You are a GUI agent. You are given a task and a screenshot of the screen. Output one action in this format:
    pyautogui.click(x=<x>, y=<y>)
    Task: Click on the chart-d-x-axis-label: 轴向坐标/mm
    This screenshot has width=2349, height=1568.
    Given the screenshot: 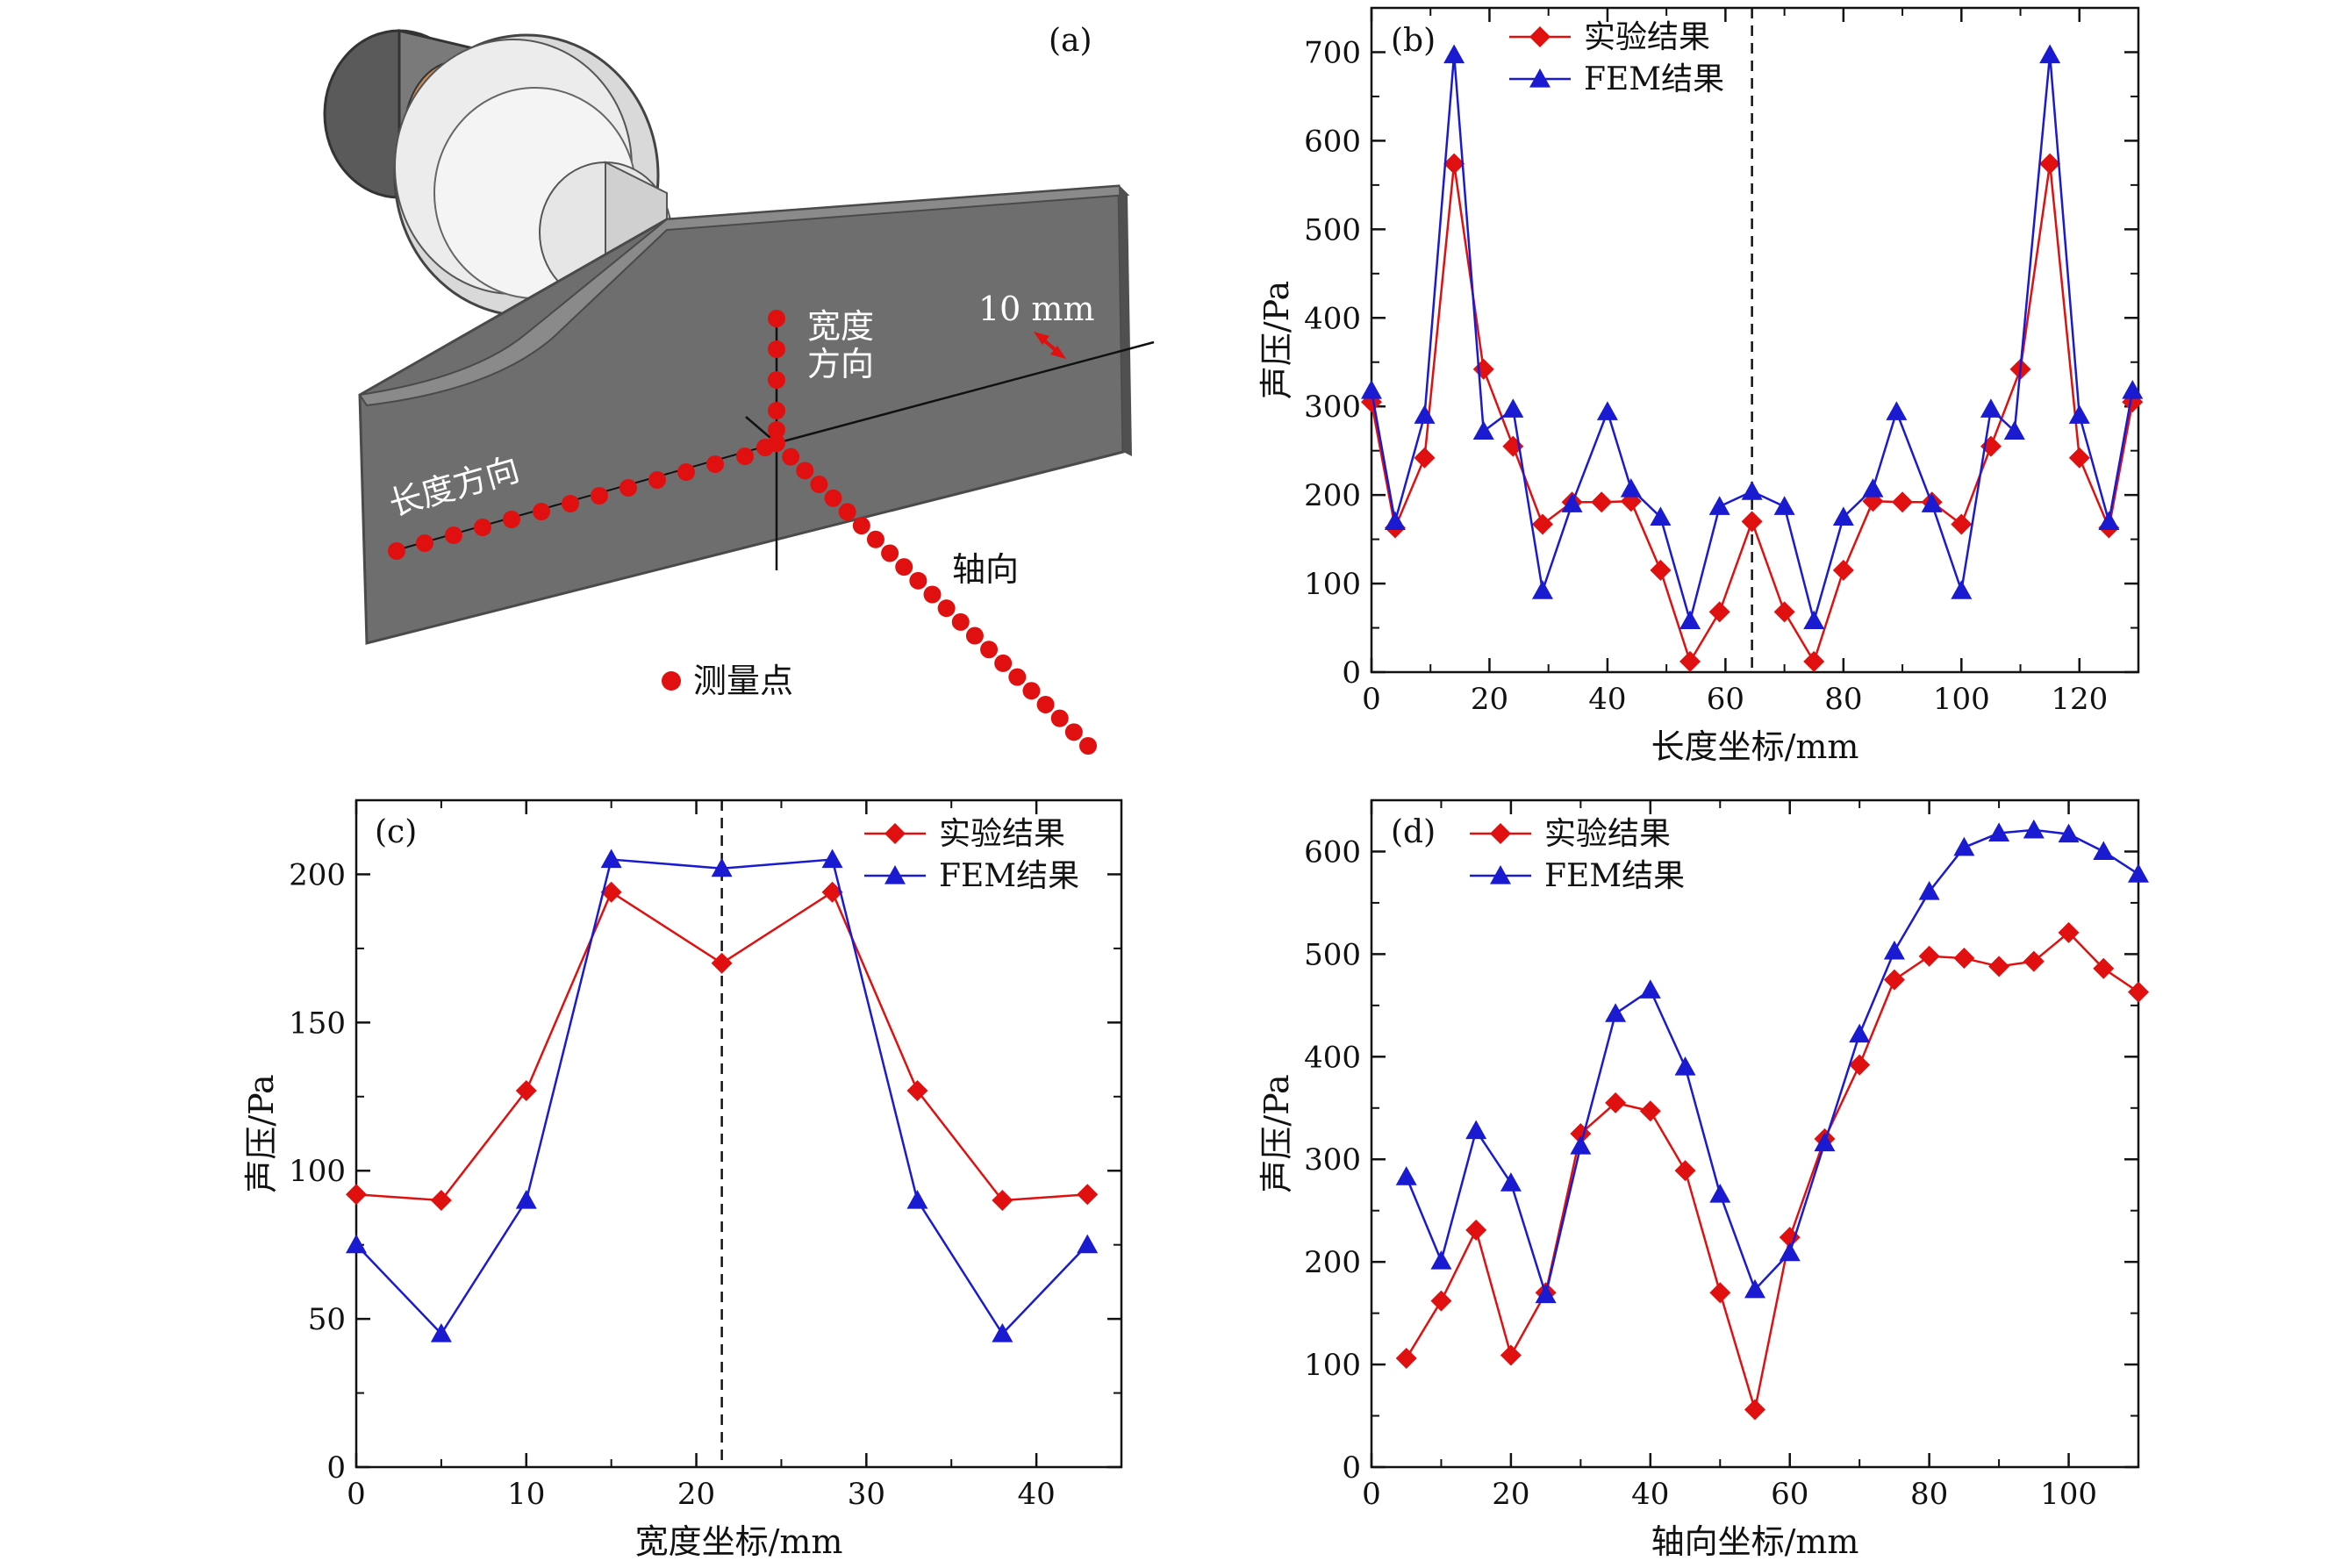 What is the action you would take?
    pyautogui.click(x=1755, y=1541)
    